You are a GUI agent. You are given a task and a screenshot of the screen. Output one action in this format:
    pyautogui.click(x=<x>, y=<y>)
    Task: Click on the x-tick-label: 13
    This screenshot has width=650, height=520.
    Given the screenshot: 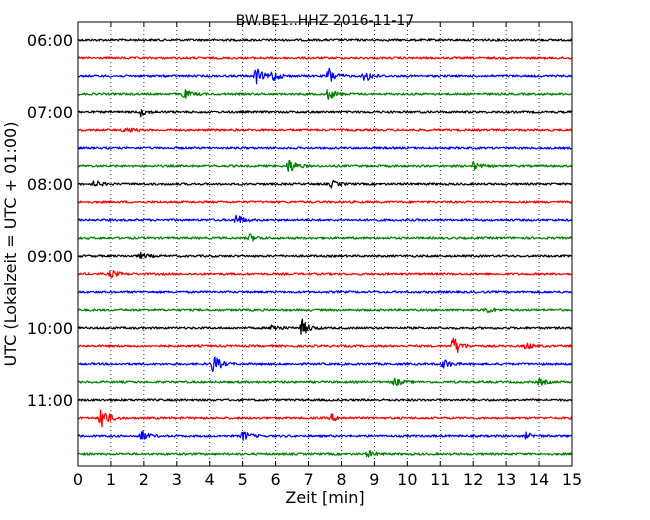 What is the action you would take?
    pyautogui.click(x=506, y=479)
    